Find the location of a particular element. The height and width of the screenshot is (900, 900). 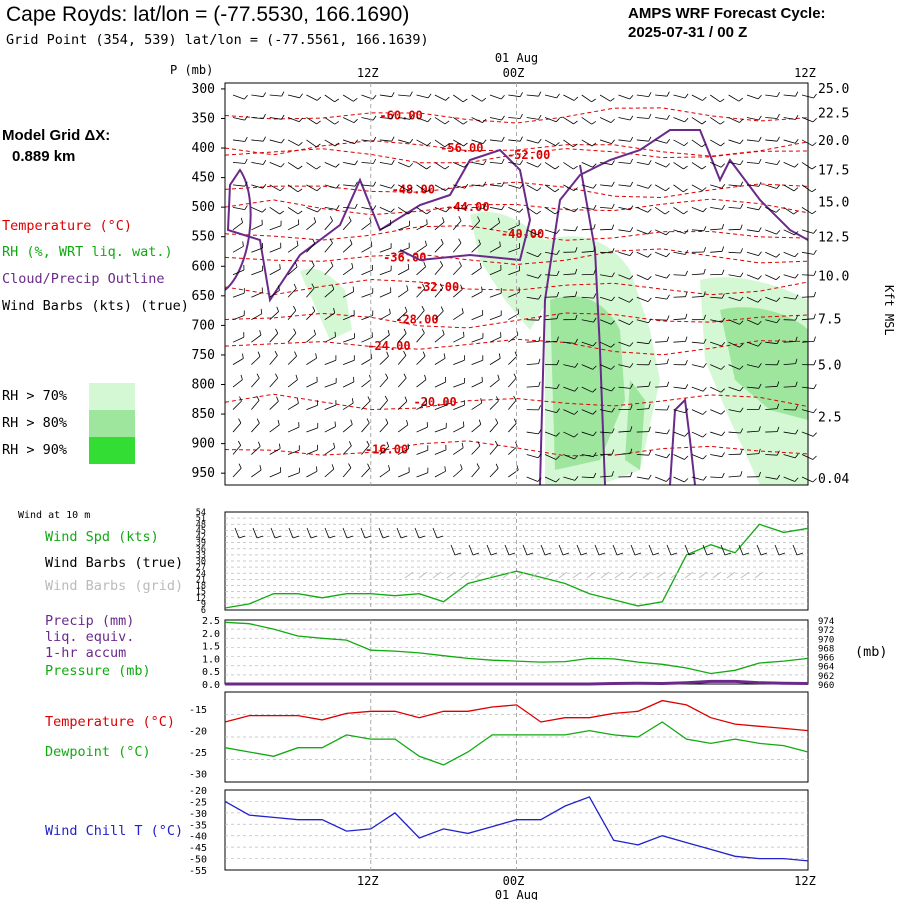

rh-70-label: RH > 70% is located at coordinates (35, 396).